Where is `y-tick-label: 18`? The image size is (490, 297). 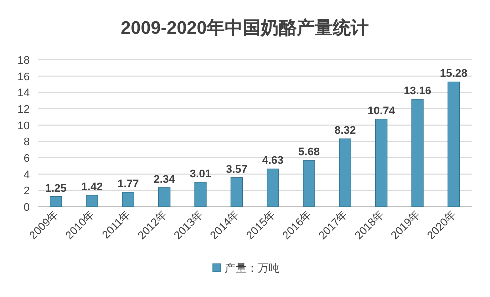
y-tick-label: 18 is located at coordinates (24, 61).